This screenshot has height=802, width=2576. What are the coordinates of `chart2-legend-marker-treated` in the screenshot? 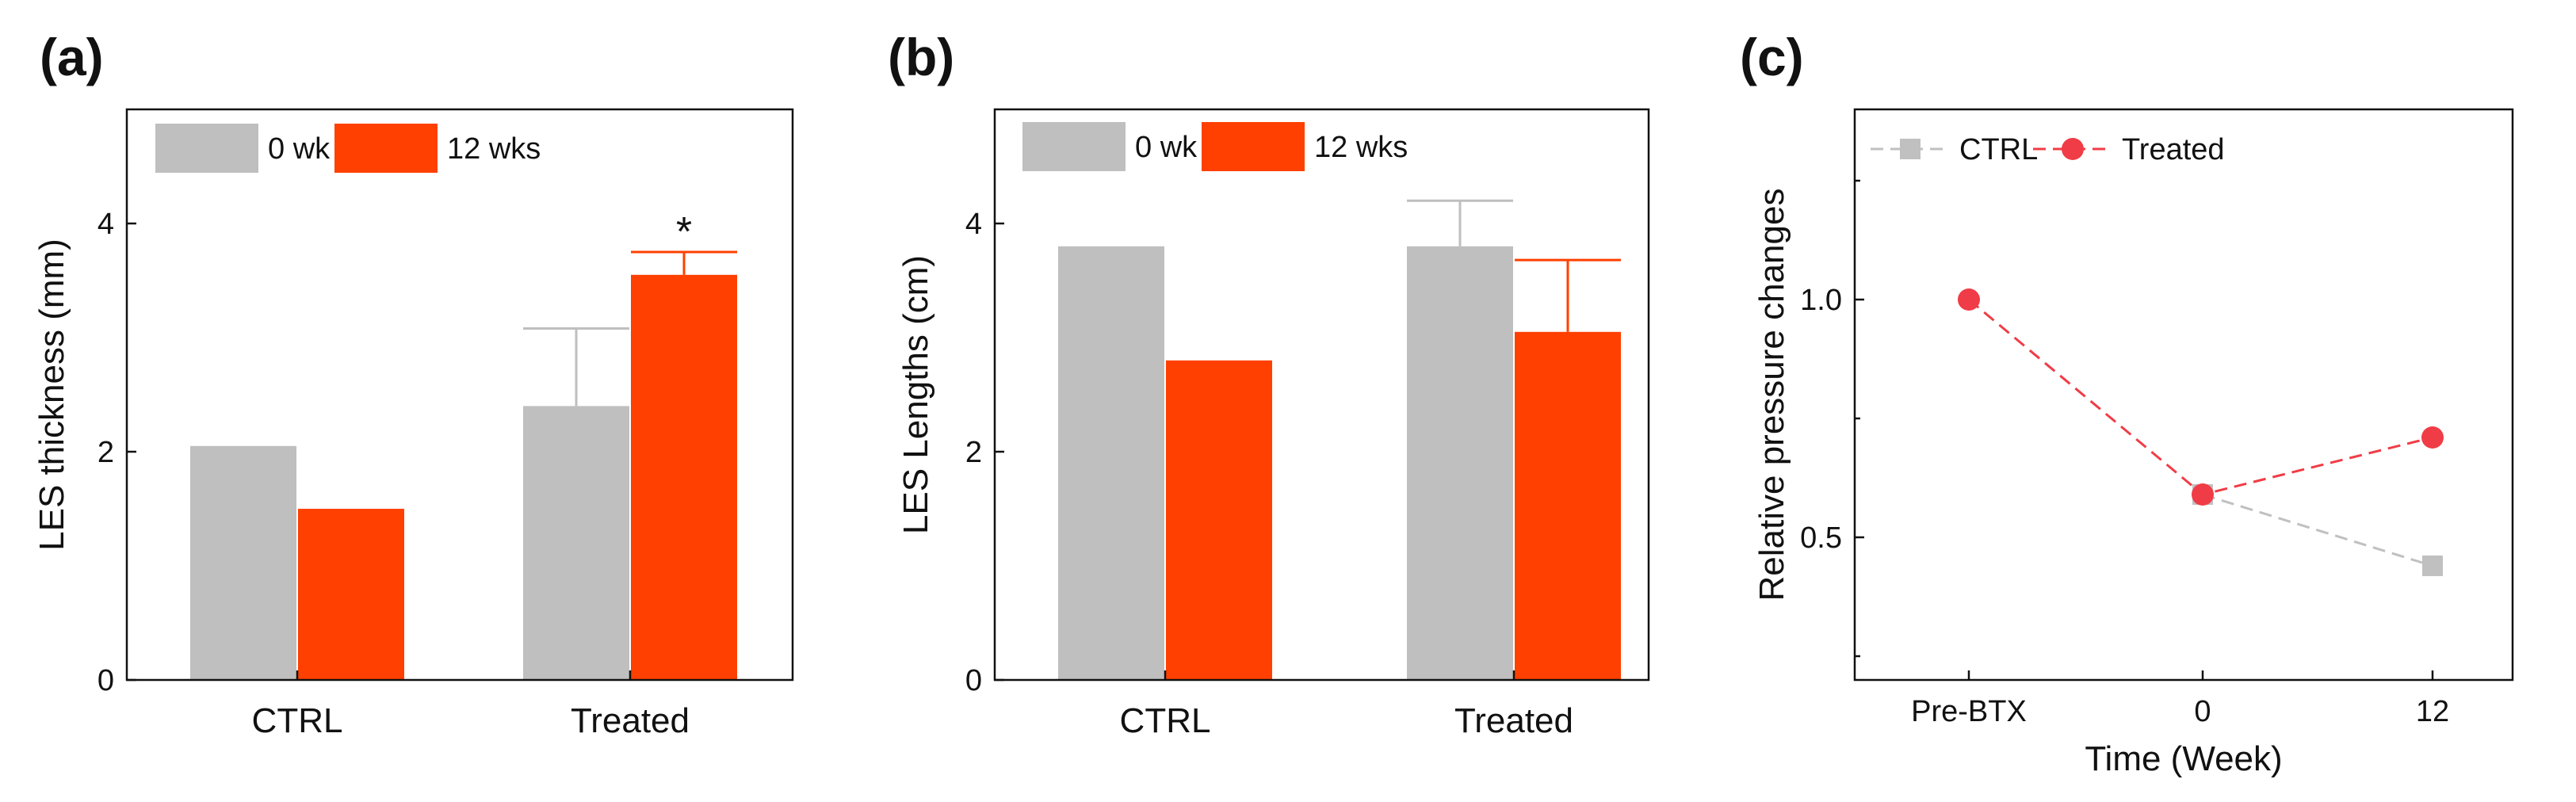 It's located at (2073, 149).